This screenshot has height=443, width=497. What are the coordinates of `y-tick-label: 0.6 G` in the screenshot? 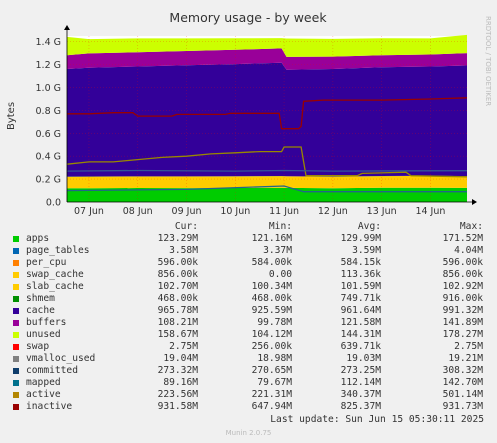 It's located at (49, 134).